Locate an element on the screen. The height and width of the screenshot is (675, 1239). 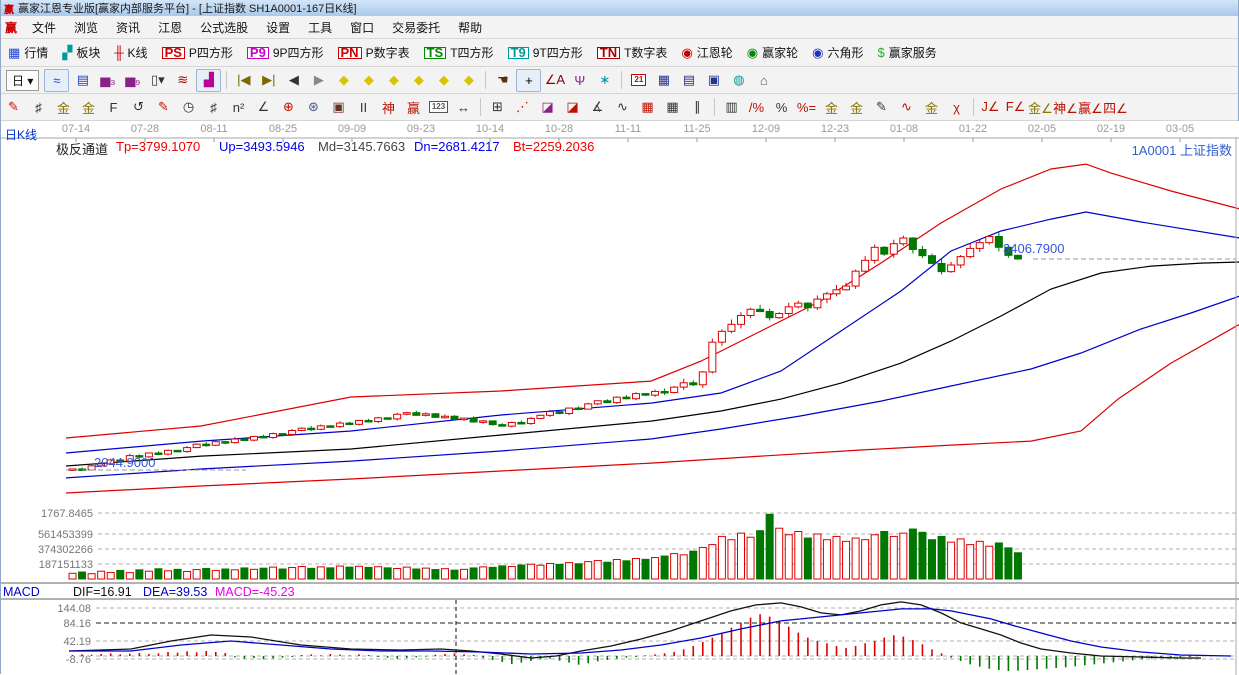
period-day-dropdown: 日 ▾ is located at coordinates (23, 80).